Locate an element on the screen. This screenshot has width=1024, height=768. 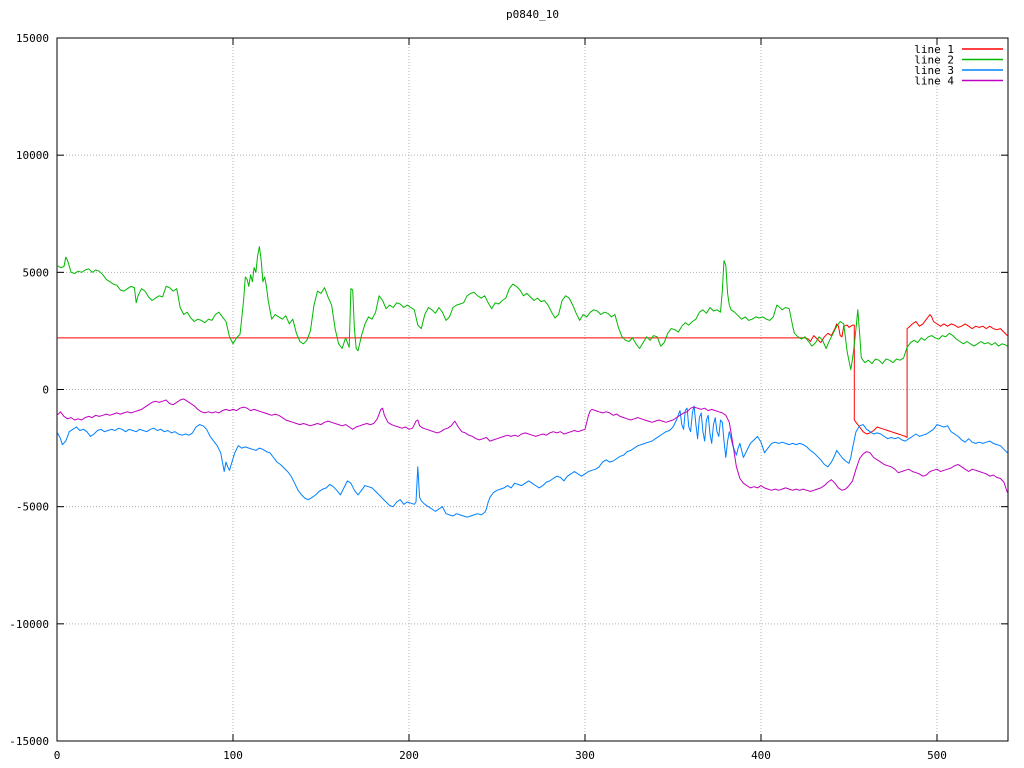
legend-label: line 3 is located at coordinates (934, 70).